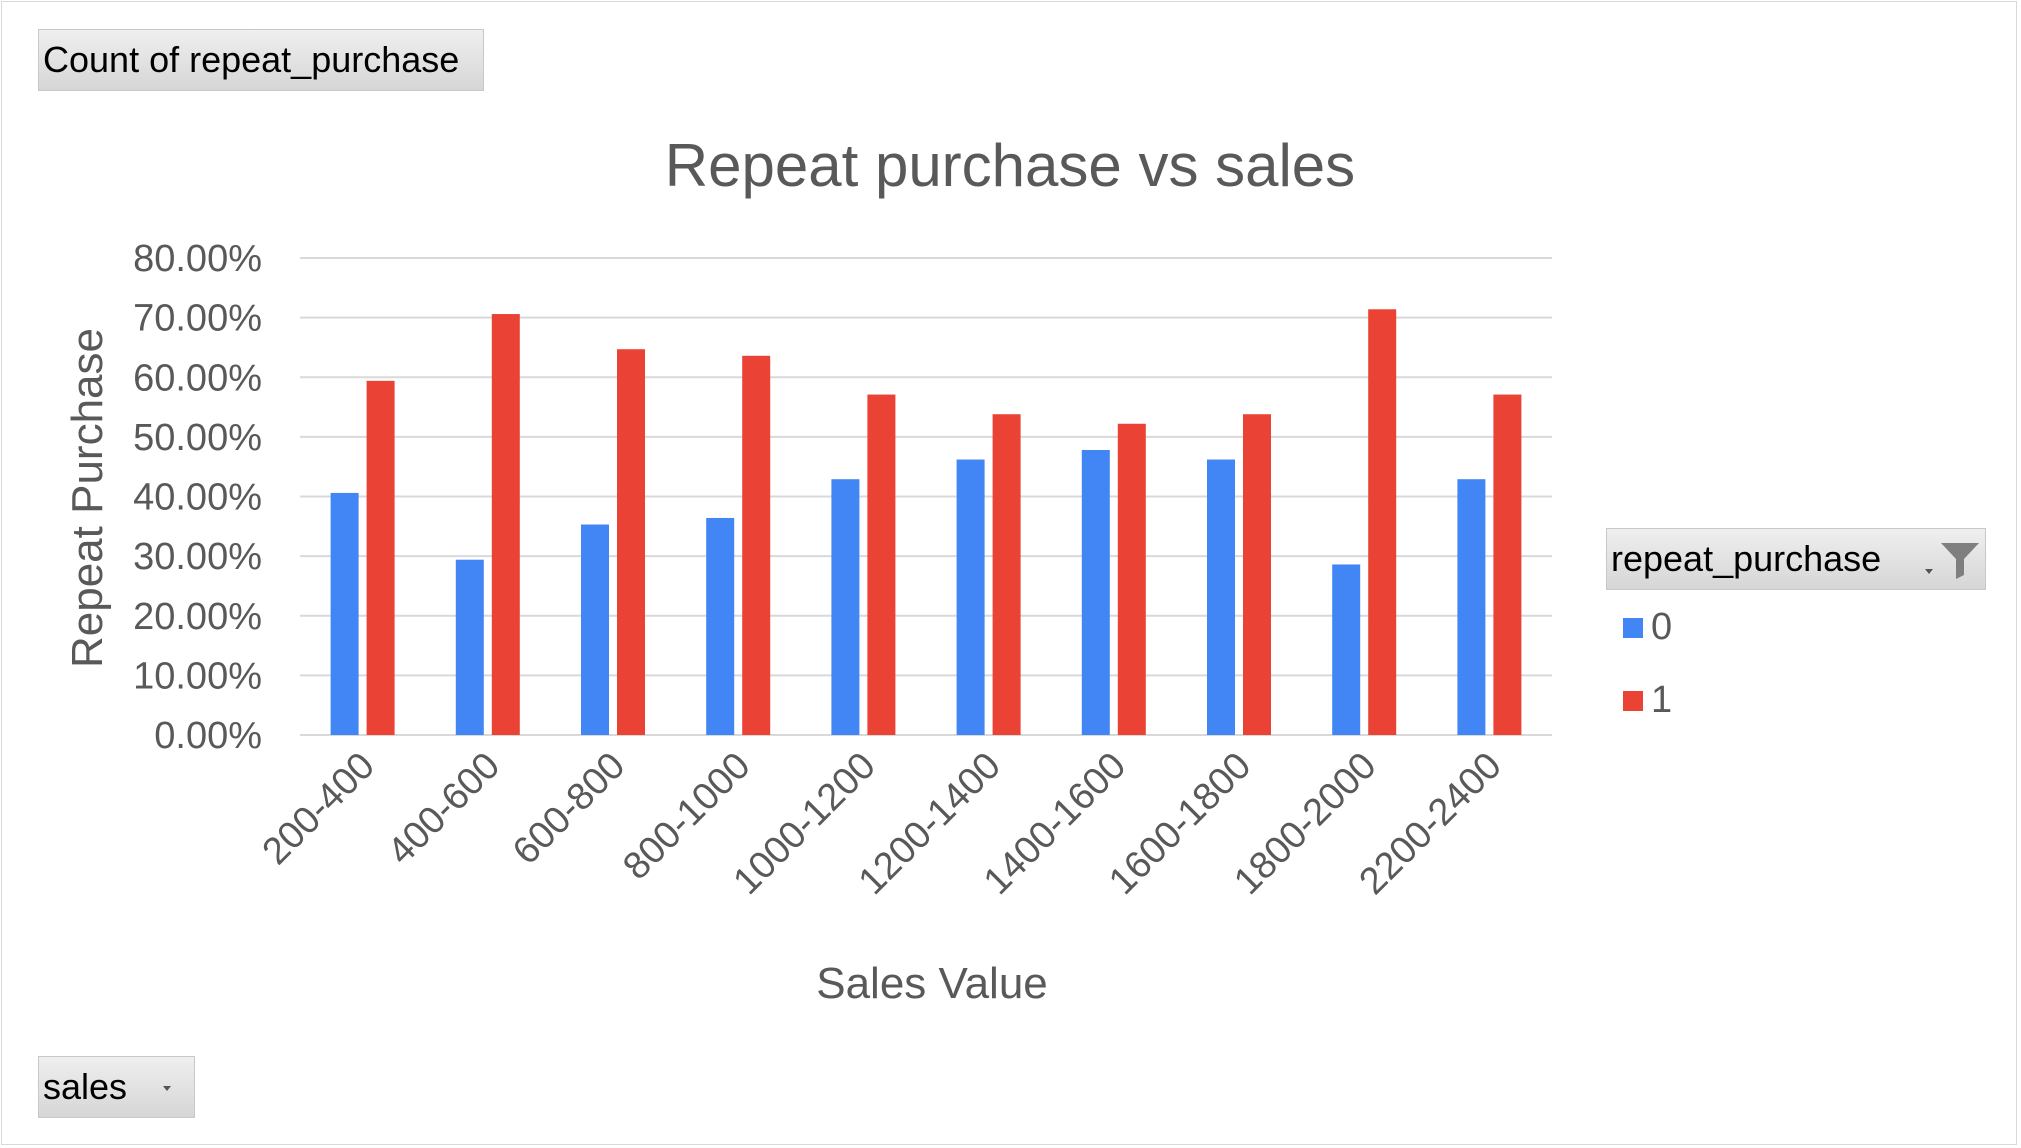 The image size is (2021, 1148). I want to click on legend-field-label: repeat_purchase, so click(1746, 558).